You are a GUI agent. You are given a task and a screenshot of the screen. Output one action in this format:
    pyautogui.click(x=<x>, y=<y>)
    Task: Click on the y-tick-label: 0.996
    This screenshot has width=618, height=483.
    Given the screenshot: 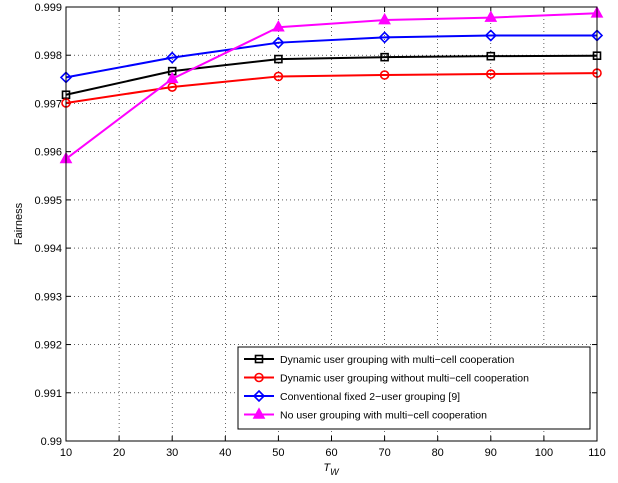 What is the action you would take?
    pyautogui.click(x=48, y=153)
    